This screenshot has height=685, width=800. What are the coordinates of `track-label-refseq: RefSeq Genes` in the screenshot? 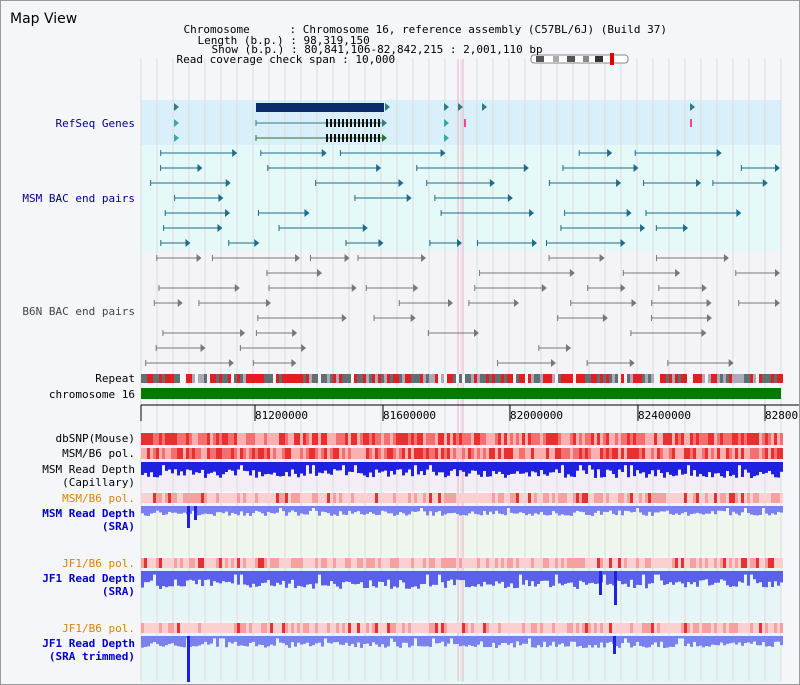 It's located at (95, 123).